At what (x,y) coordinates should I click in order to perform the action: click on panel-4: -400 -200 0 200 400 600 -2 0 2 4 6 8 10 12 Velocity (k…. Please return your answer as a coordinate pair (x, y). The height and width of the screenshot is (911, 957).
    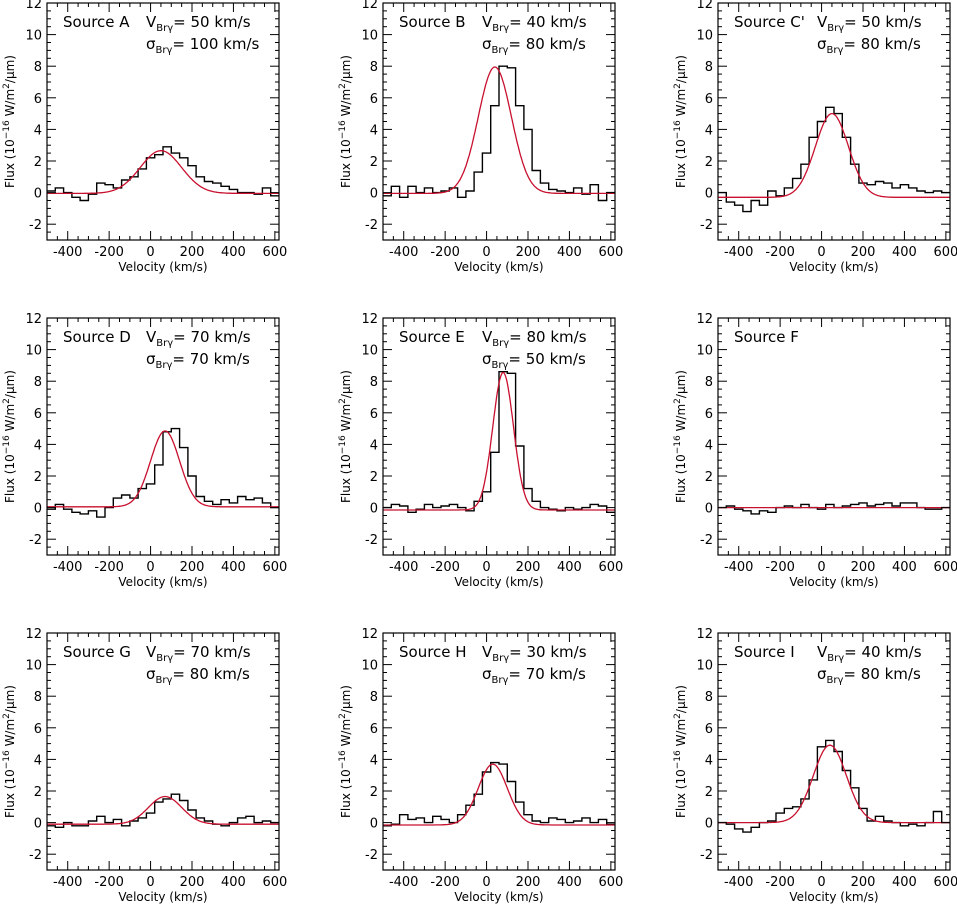
    Looking at the image, I should click on (144, 450).